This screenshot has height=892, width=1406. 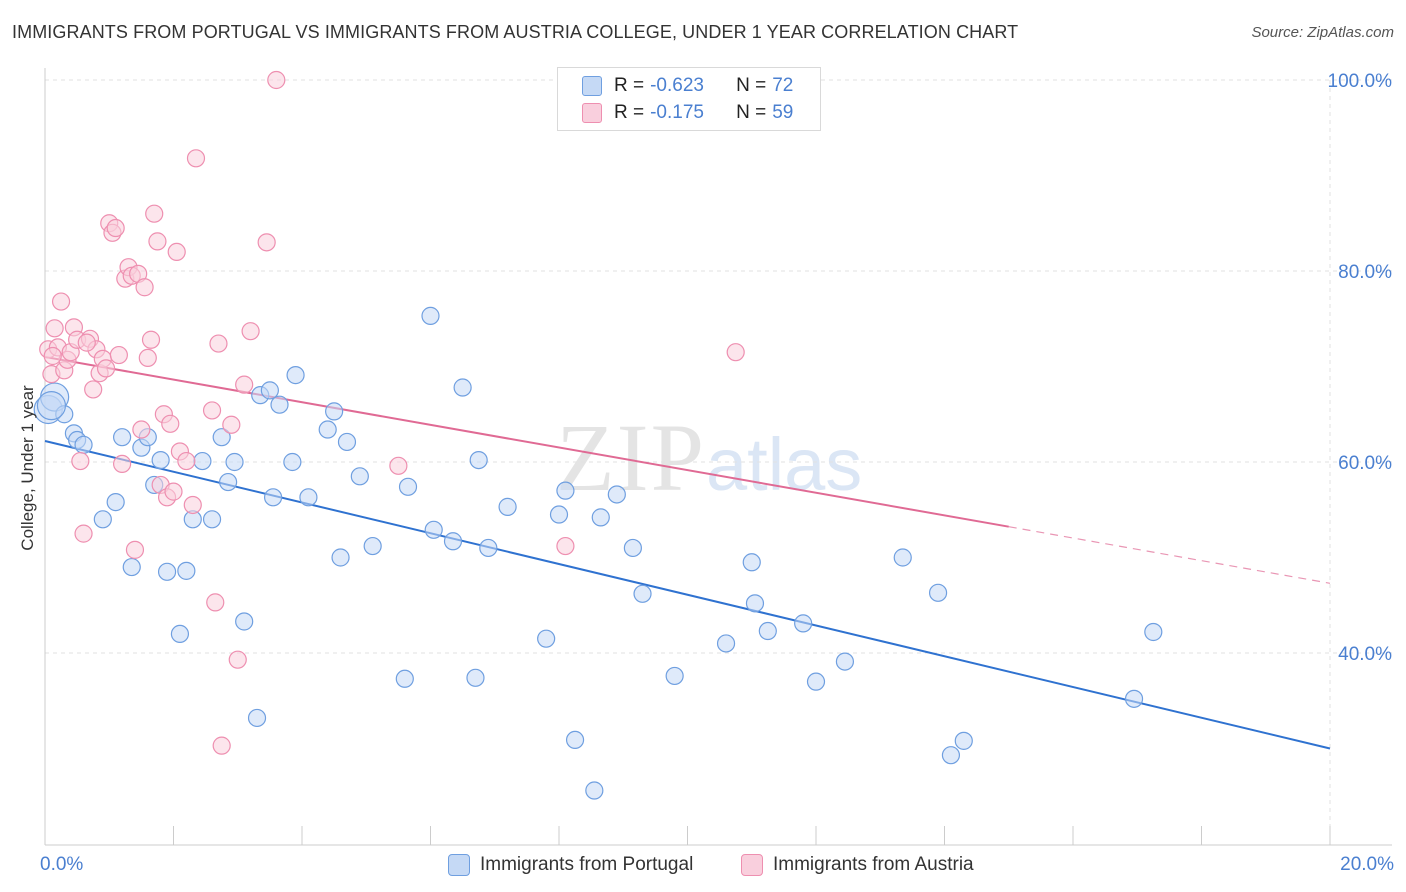 What do you see at coordinates (783, 85) in the screenshot?
I see `legend-n-value: 72` at bounding box center [783, 85].